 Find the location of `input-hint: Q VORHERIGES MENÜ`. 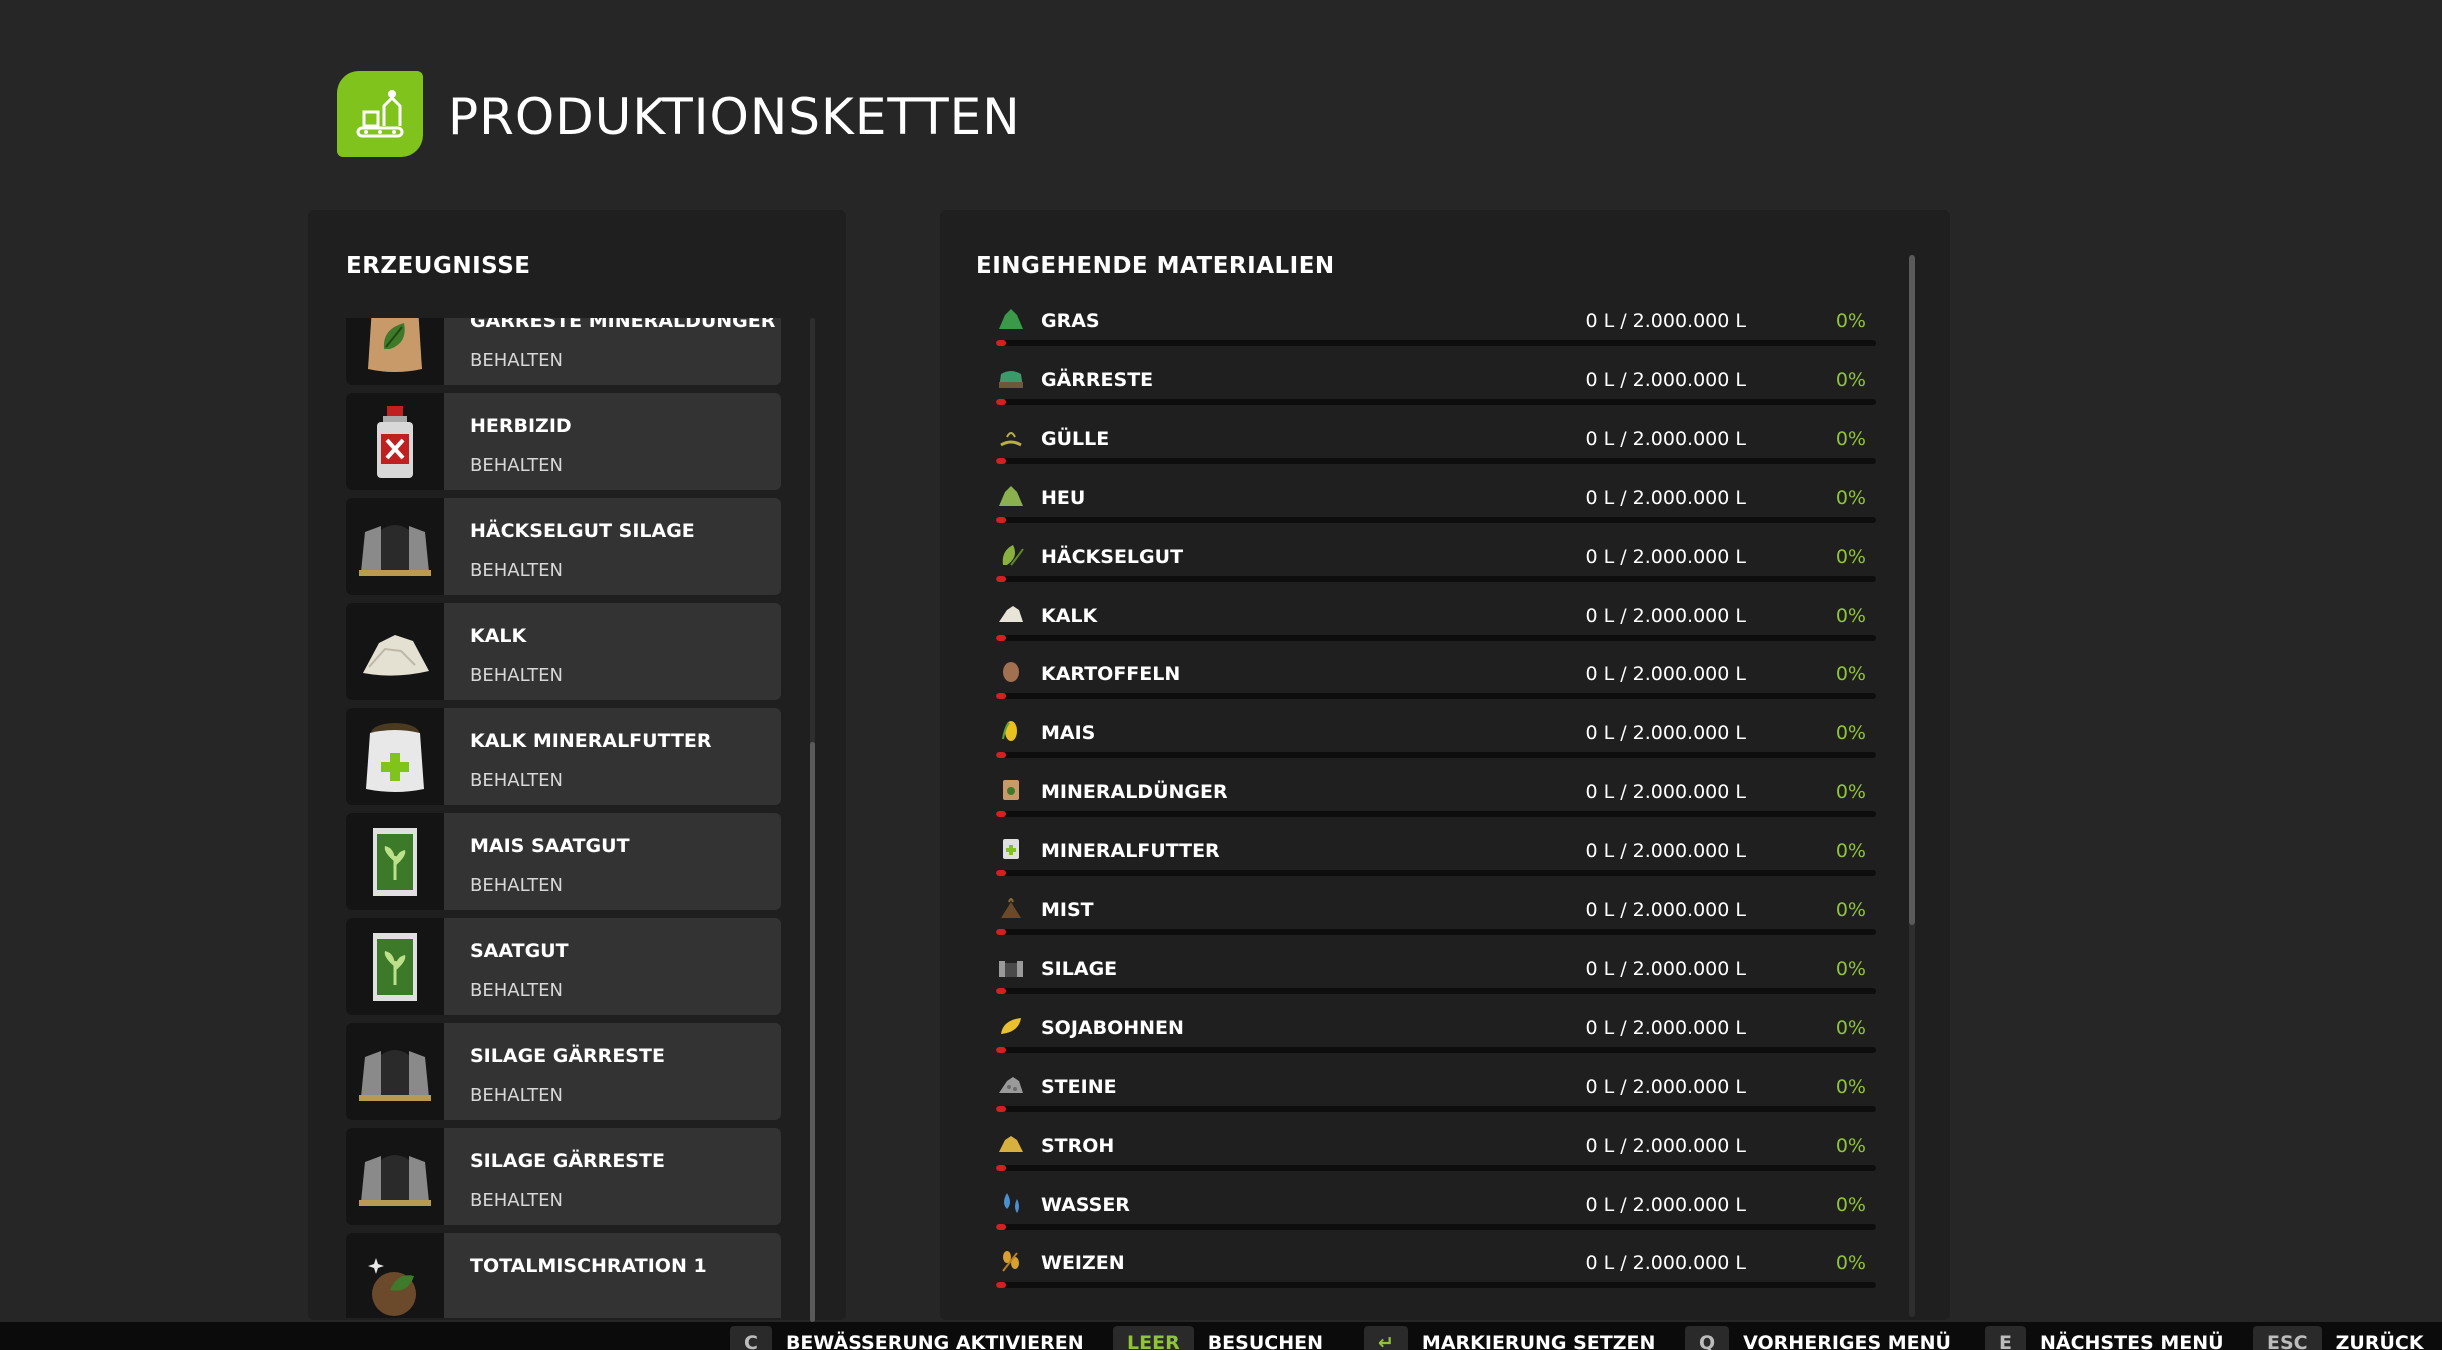

input-hint: Q VORHERIGES MENÜ is located at coordinates (1818, 1338).